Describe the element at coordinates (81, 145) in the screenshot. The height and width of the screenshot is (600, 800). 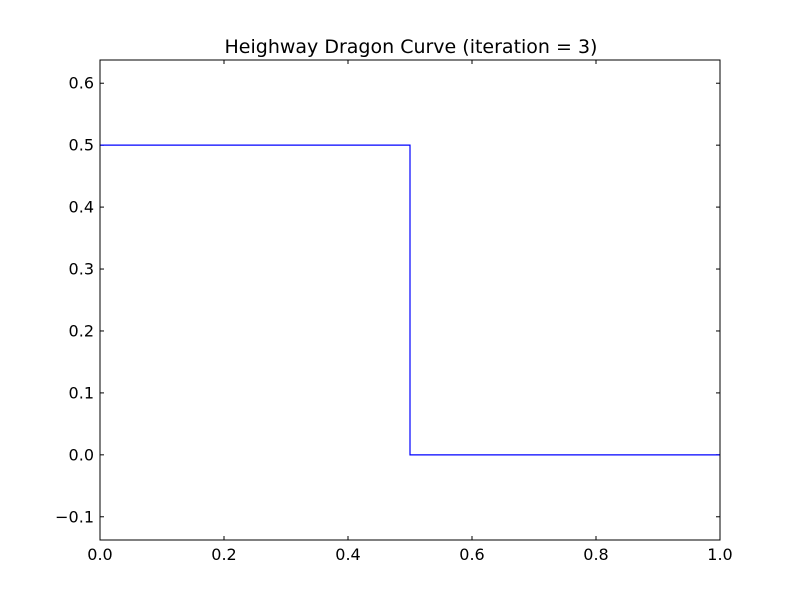
I see `y-tick-label: 0.5` at that location.